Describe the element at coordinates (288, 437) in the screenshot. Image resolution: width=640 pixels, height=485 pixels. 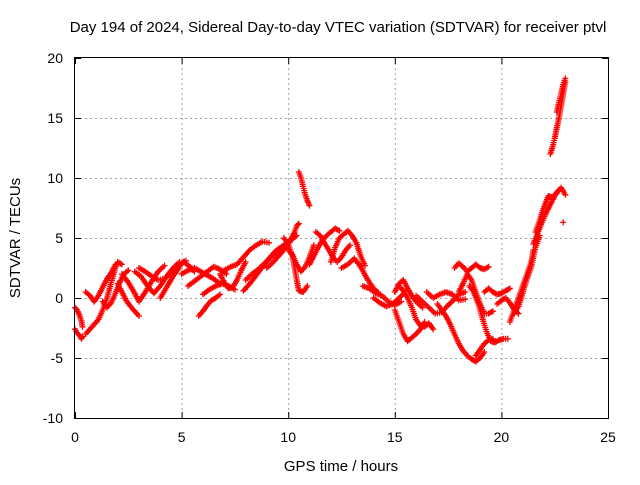
I see `x-tick-label: 10` at that location.